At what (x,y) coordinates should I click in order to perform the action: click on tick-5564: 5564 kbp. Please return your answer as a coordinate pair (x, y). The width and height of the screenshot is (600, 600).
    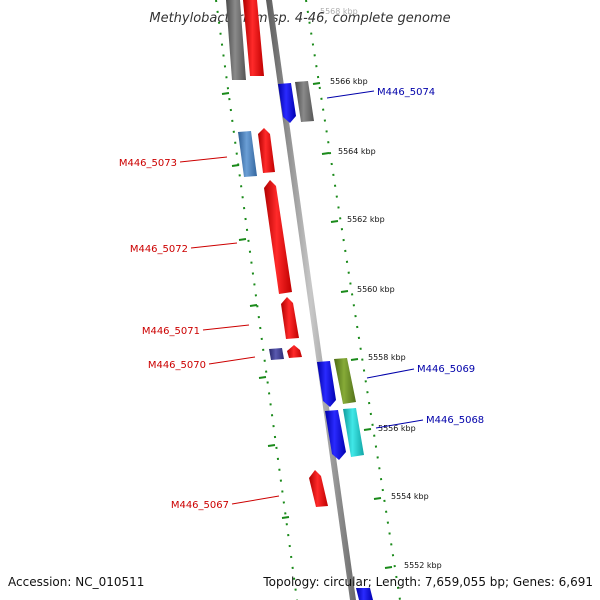
    Looking at the image, I should click on (357, 151).